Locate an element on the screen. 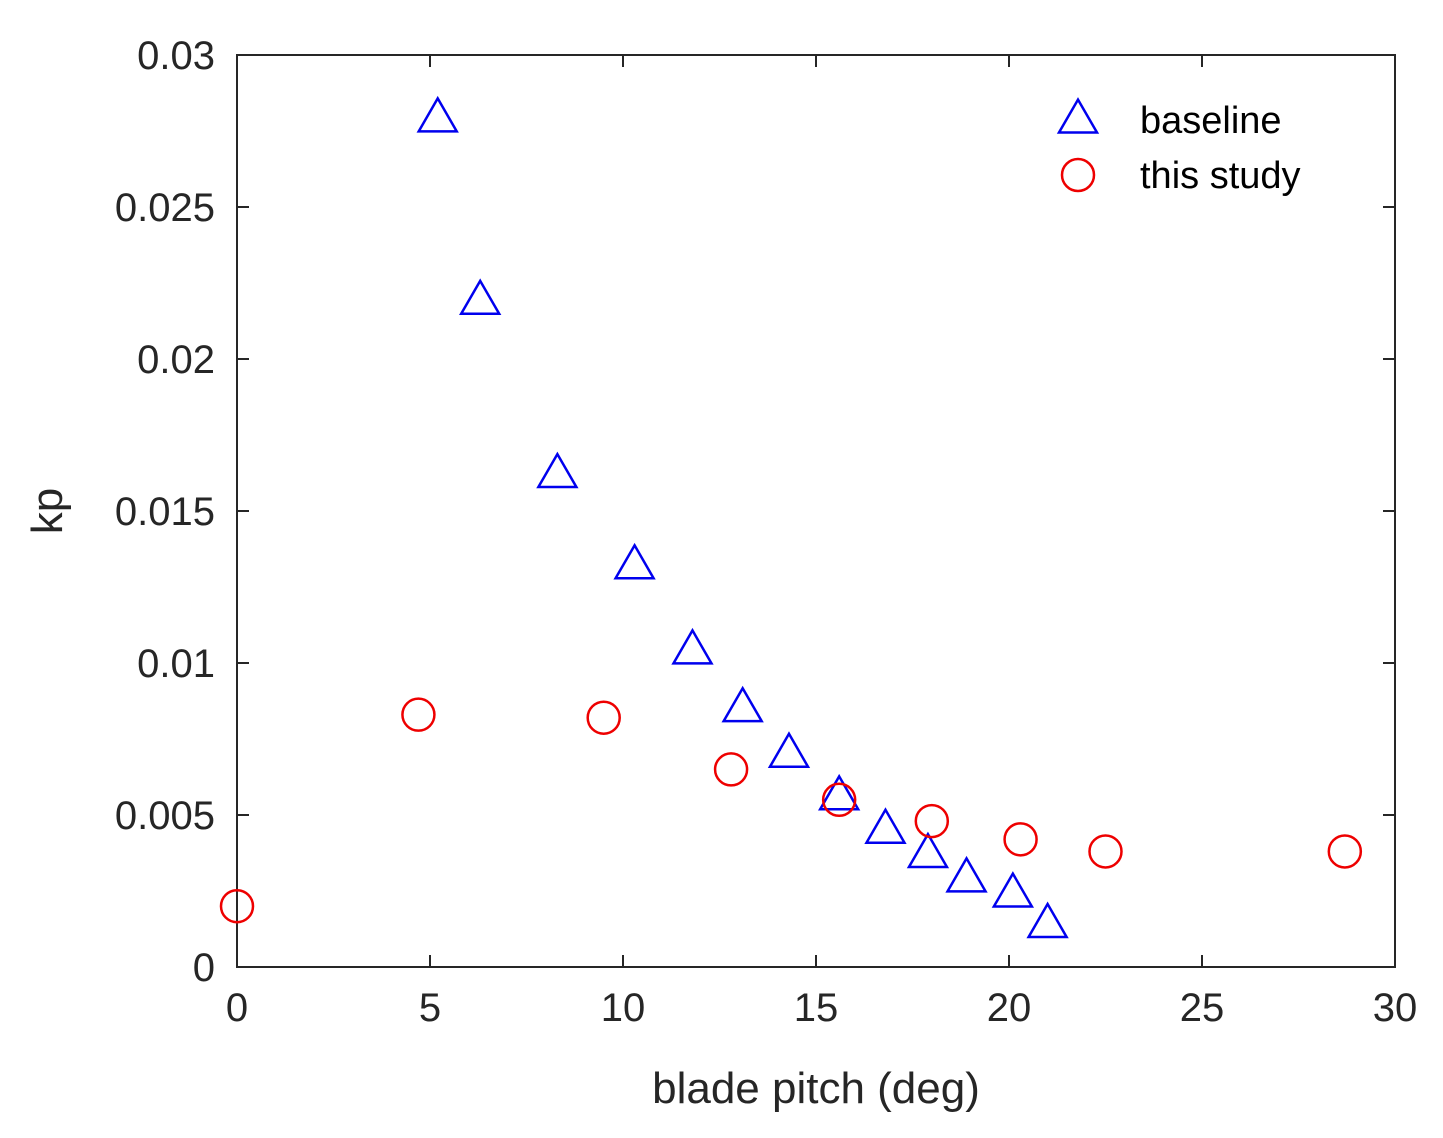 This screenshot has width=1443, height=1138. y-tick-label: 0.03 is located at coordinates (176, 56).